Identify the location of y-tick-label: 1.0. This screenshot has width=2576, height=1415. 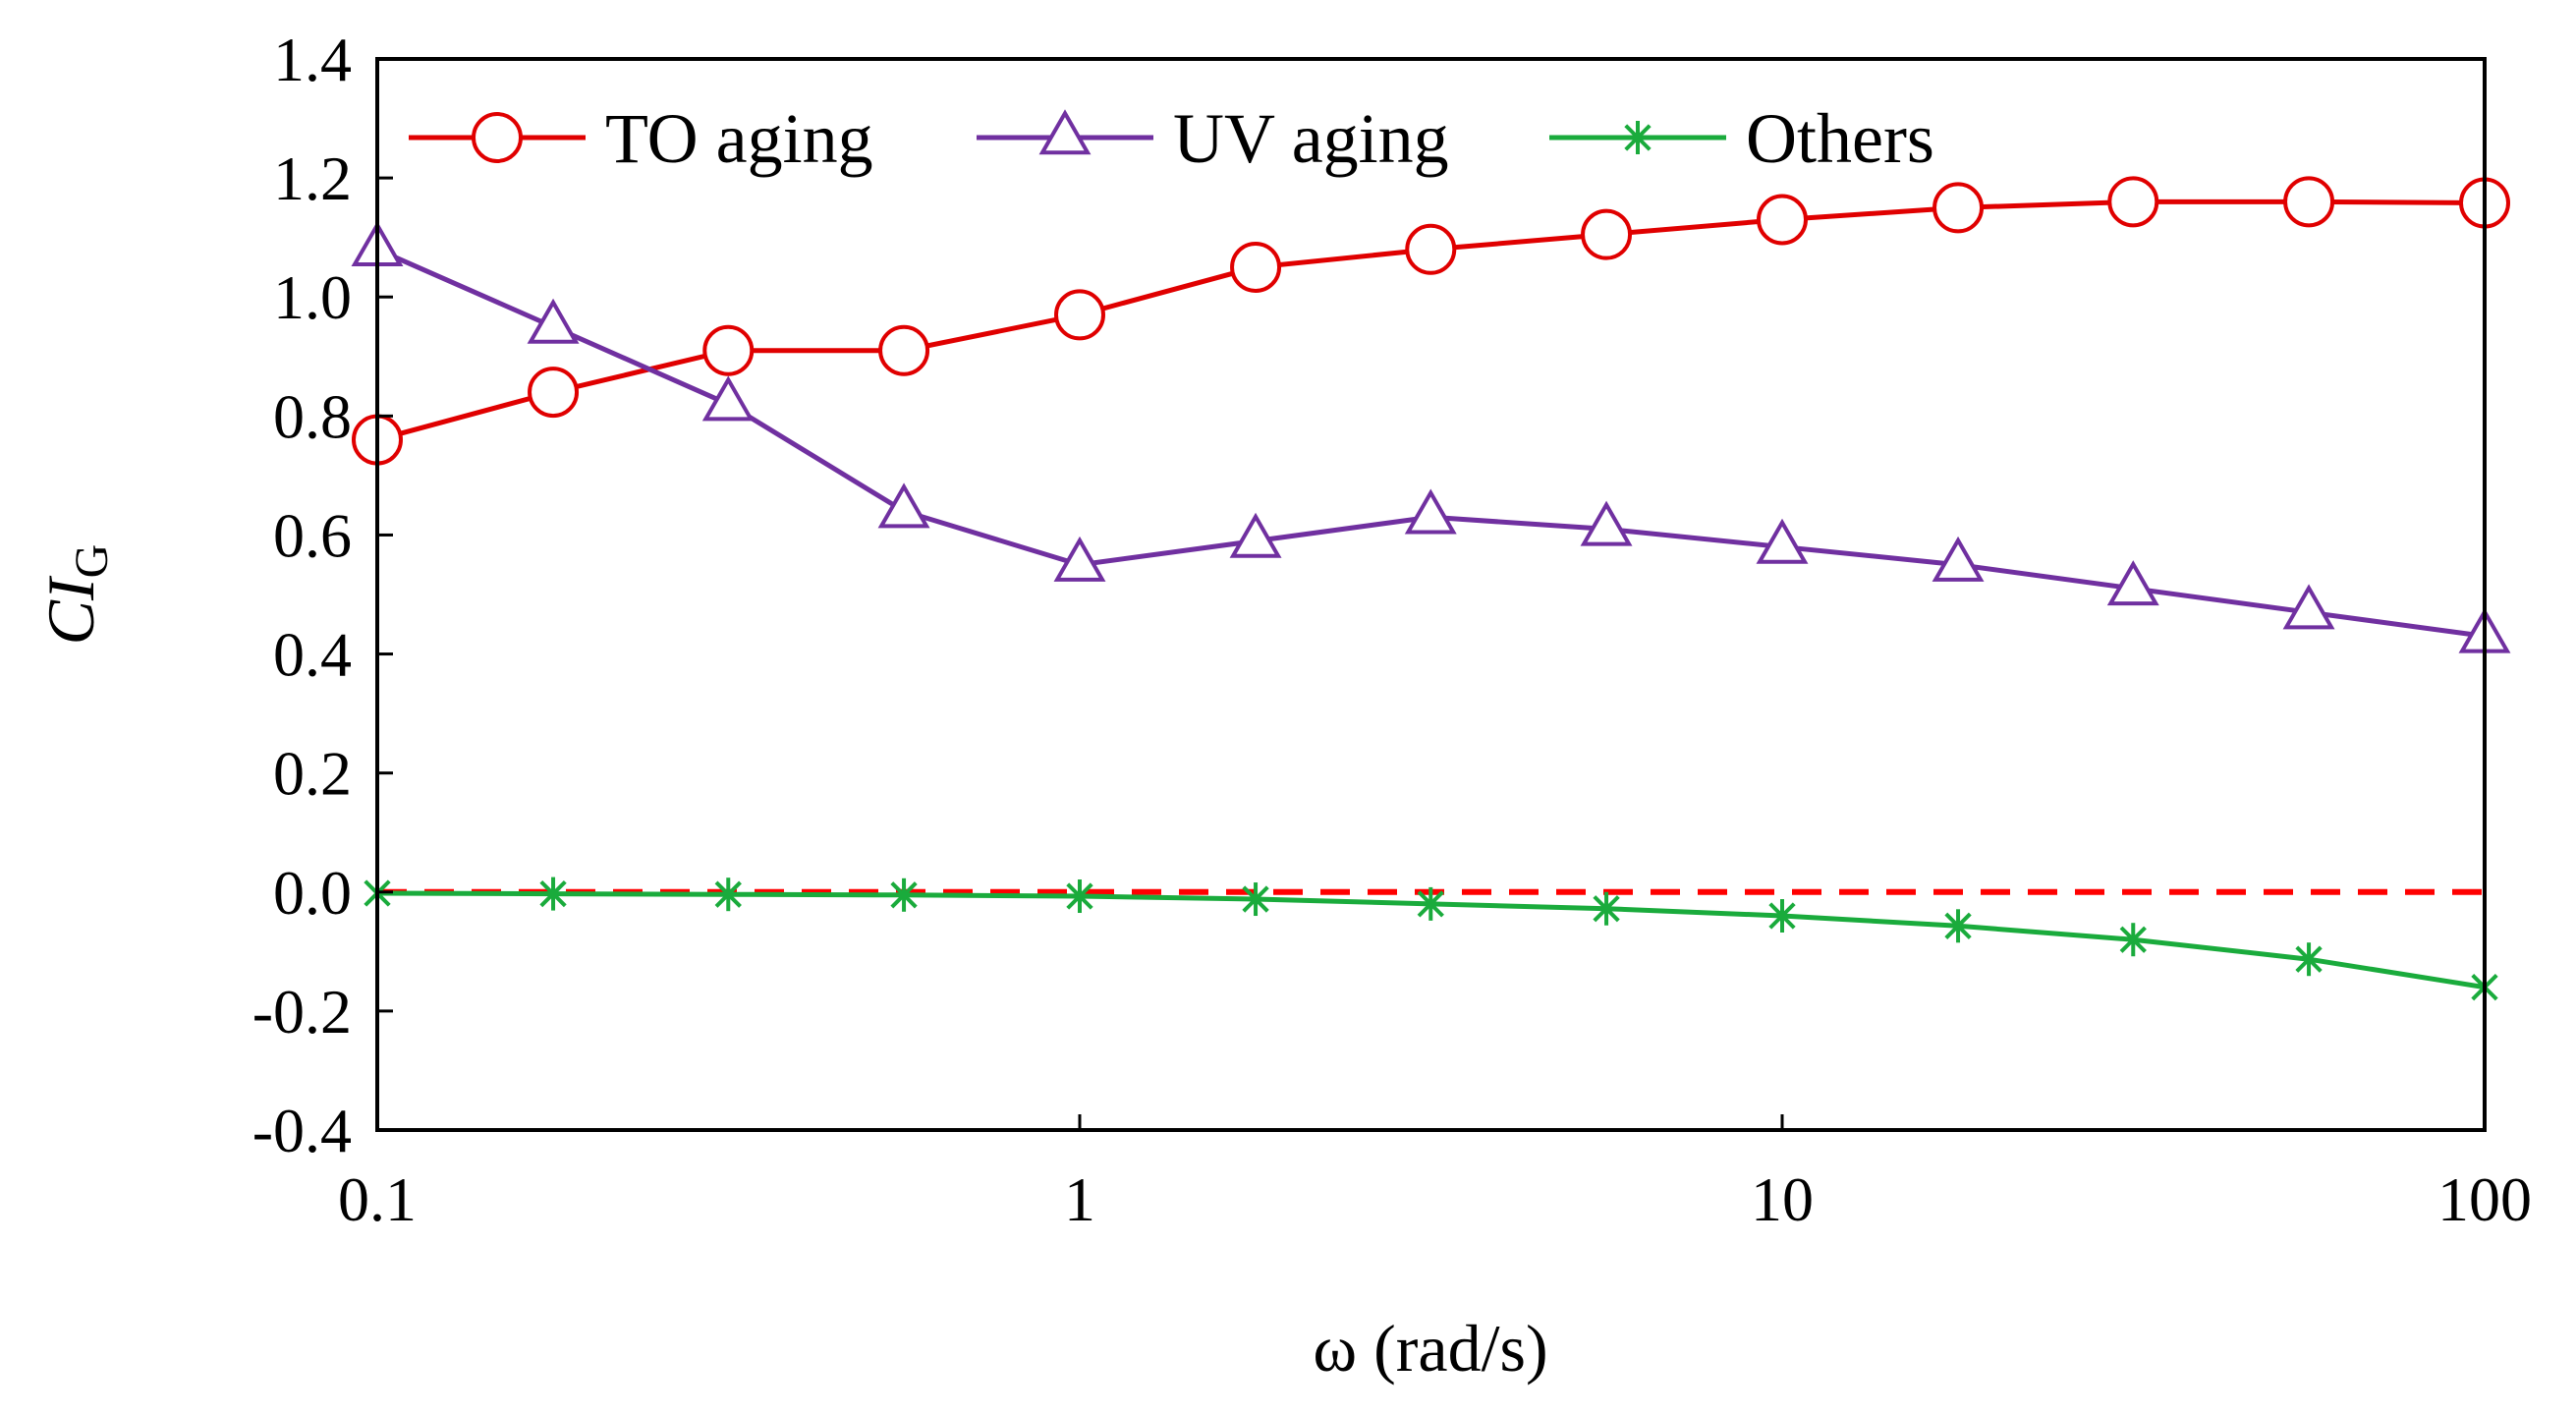
(312, 297).